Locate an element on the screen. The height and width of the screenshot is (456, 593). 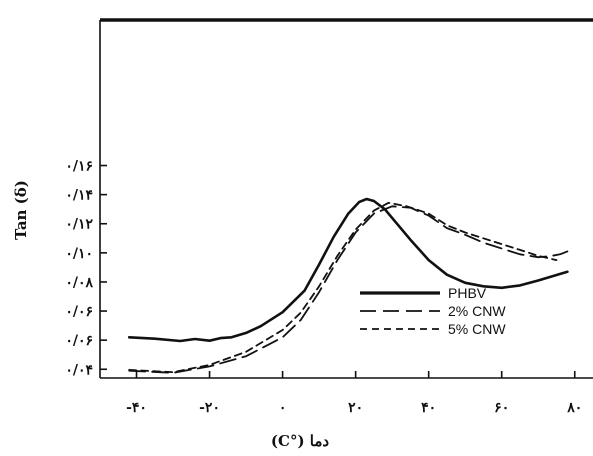
legend-label: 5% CNW is located at coordinates (477, 329).